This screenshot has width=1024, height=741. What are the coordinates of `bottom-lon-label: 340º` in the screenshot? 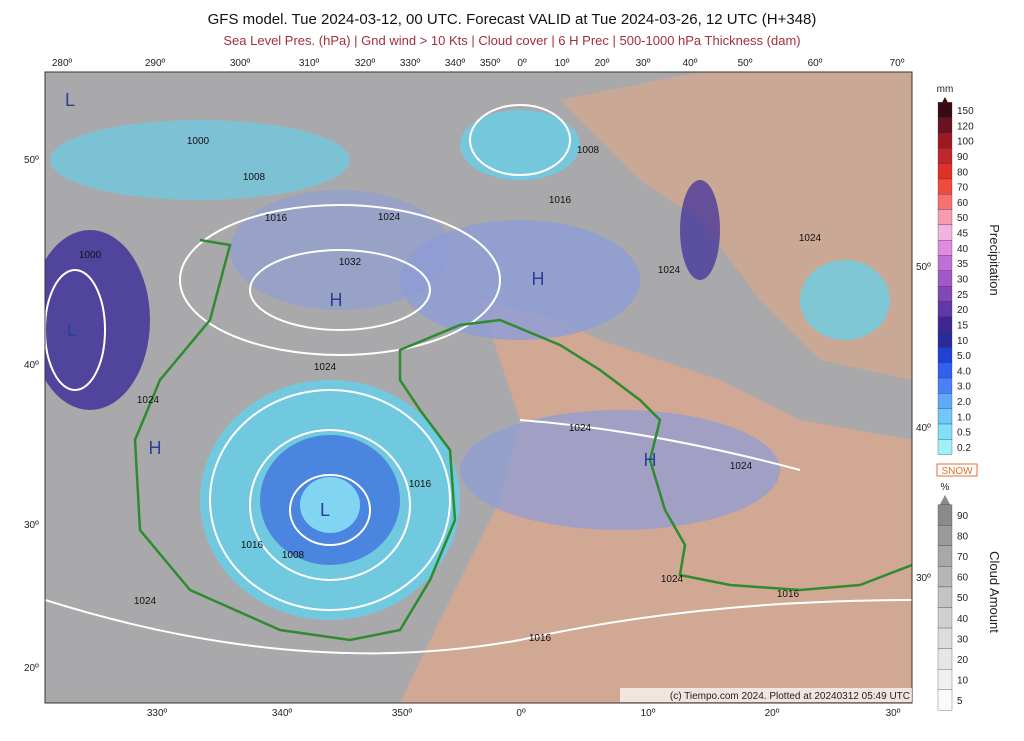 It's located at (282, 713).